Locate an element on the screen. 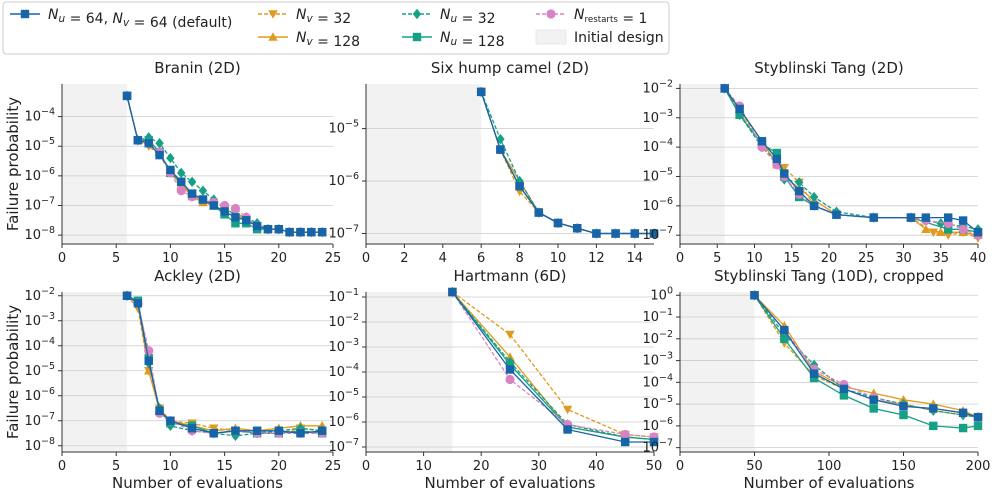  x-axis-label: Number of evaluations is located at coordinates (829, 483).